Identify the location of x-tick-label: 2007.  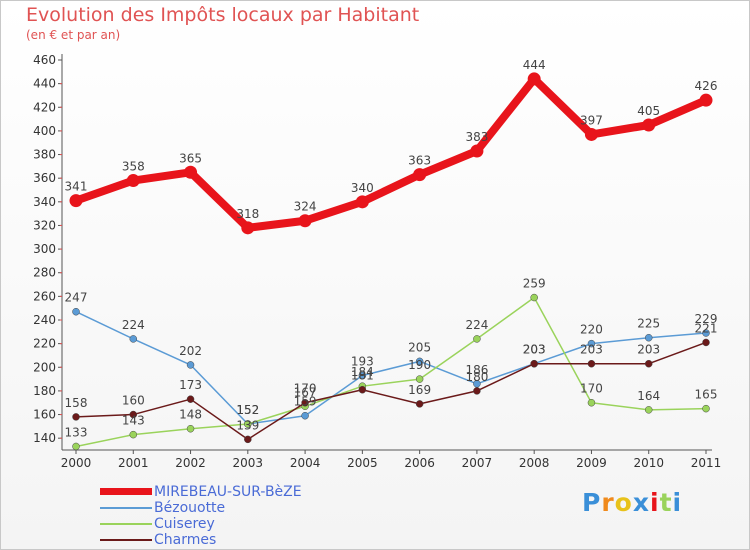
(477, 463).